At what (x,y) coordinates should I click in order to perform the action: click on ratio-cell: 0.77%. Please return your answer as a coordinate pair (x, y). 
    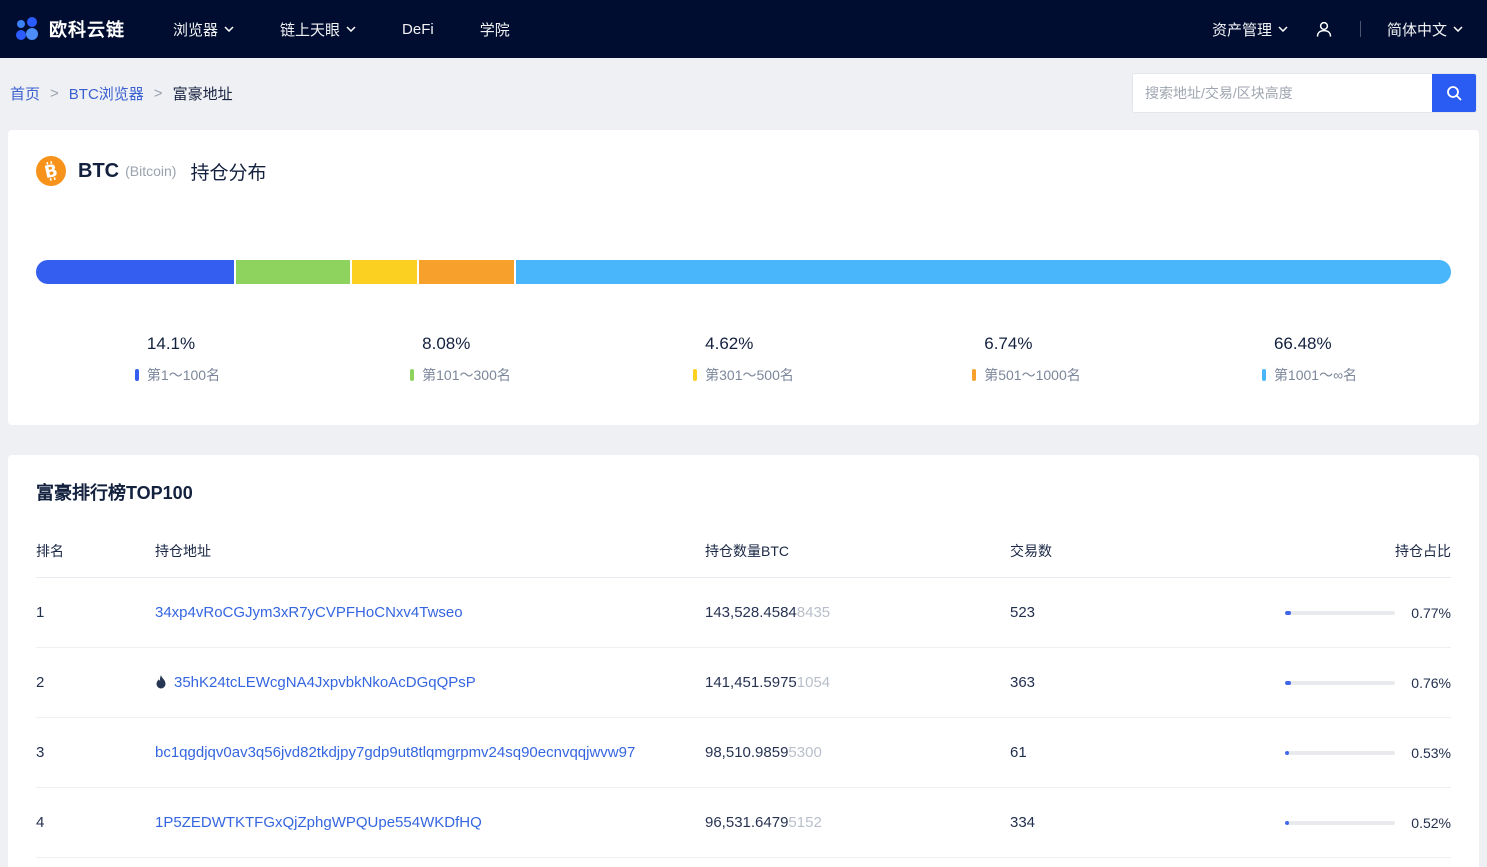
    Looking at the image, I should click on (1349, 613).